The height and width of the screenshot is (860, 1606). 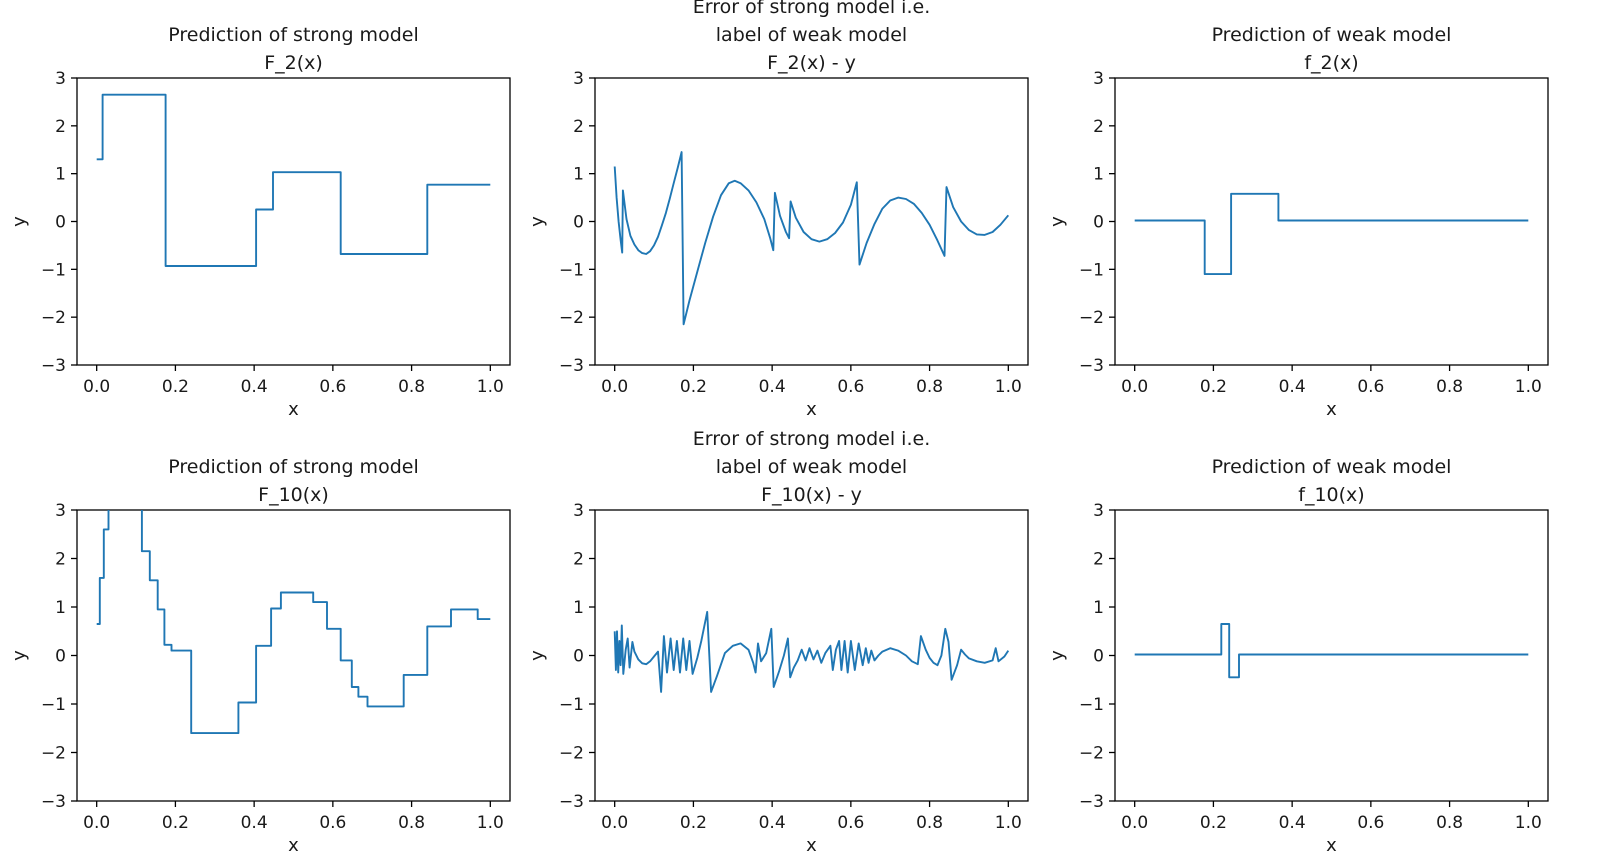 I want to click on data-line-error-F10, so click(x=811, y=651).